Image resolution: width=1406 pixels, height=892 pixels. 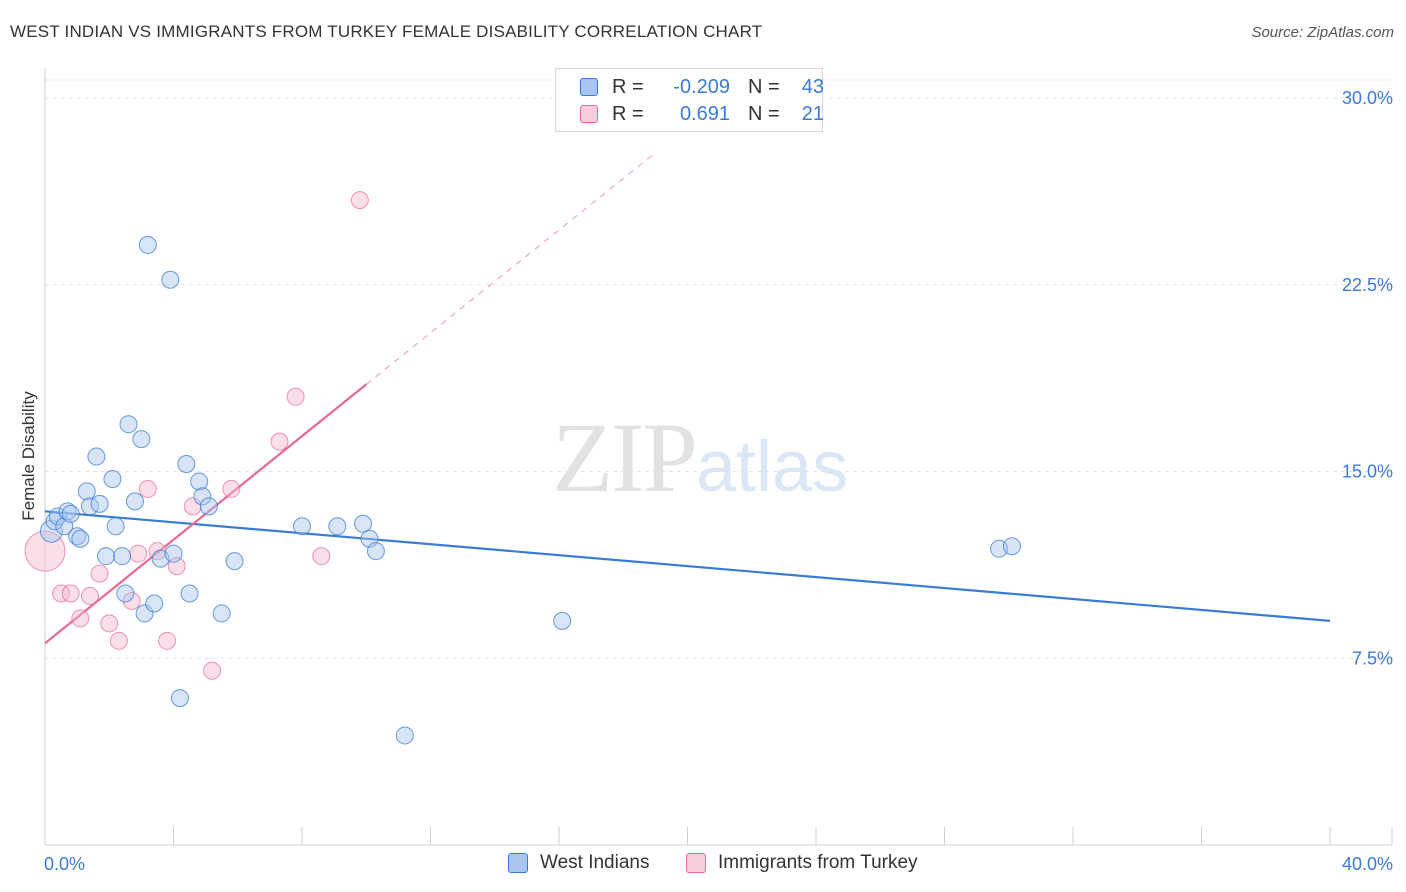 I want to click on trend-line-west-indians, so click(x=687, y=566).